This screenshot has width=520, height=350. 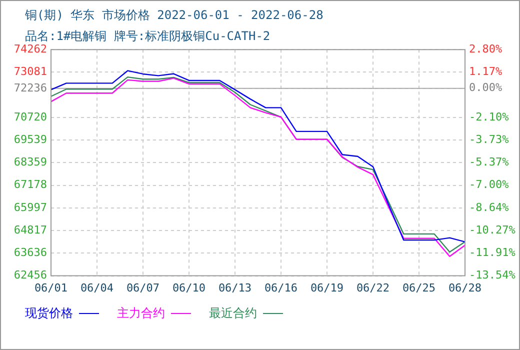 What do you see at coordinates (30, 49) in the screenshot?
I see `y-tick-label: 74262` at bounding box center [30, 49].